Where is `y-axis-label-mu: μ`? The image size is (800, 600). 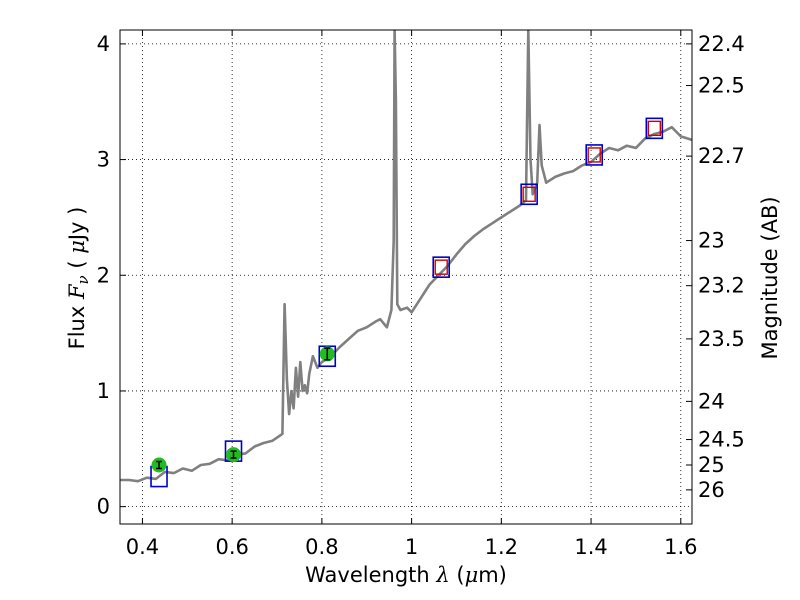 y-axis-label-mu: μ is located at coordinates (77, 247).